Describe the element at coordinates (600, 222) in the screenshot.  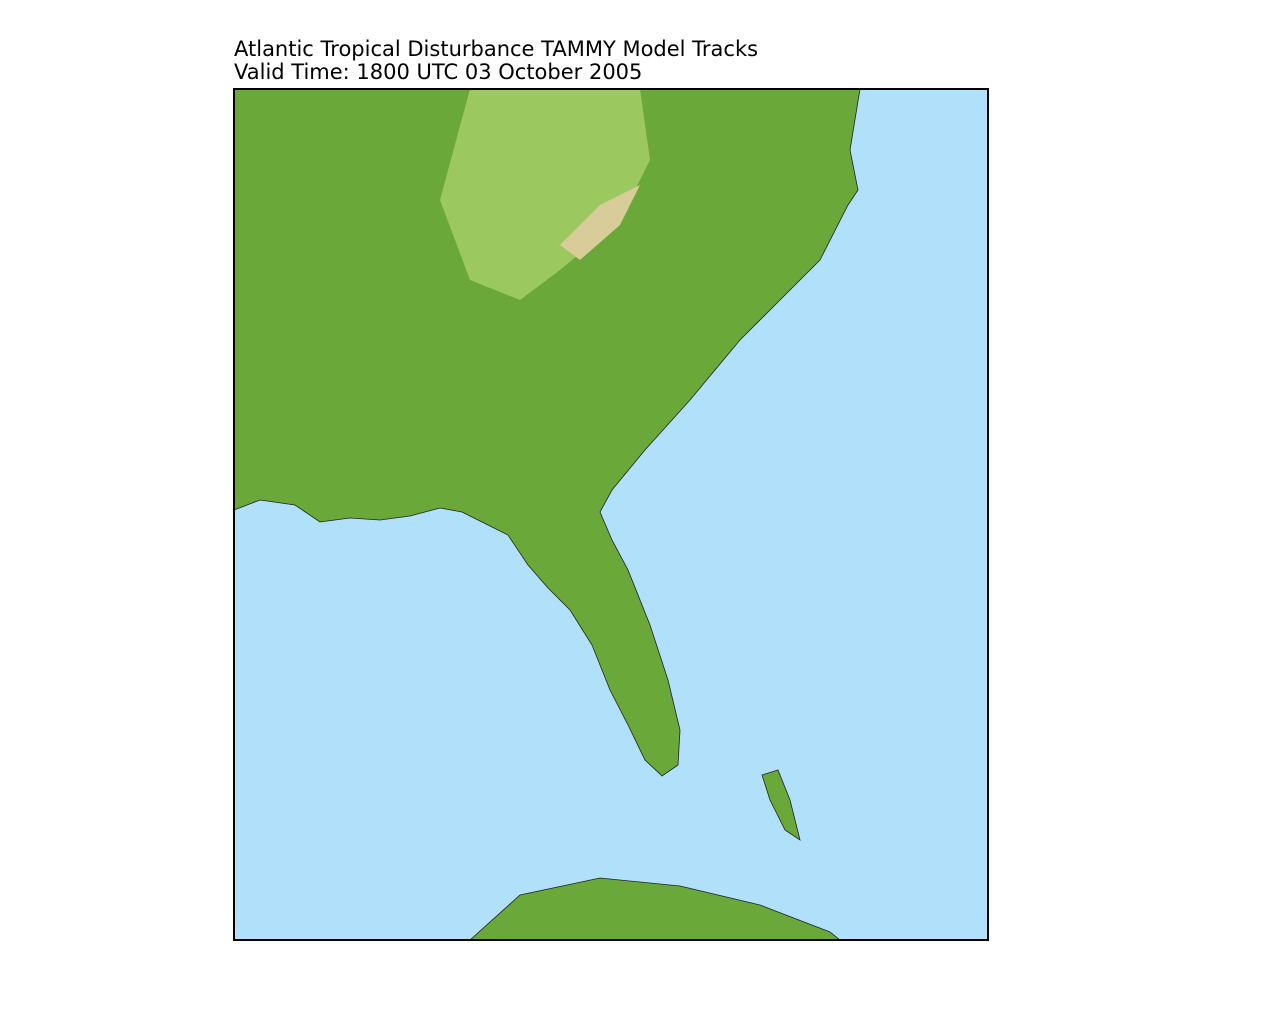
I see `mountains` at that location.